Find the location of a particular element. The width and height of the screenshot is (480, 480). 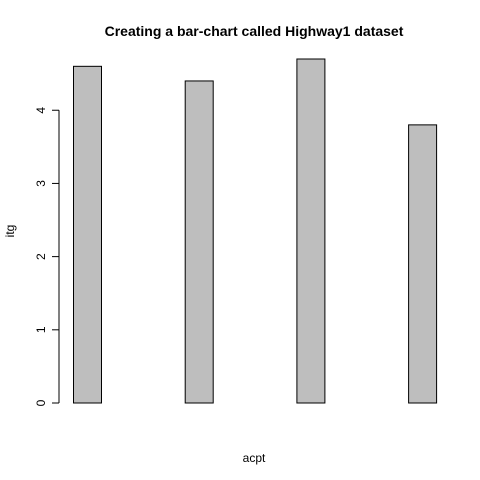

y-tick-label: 4 is located at coordinates (41, 110).